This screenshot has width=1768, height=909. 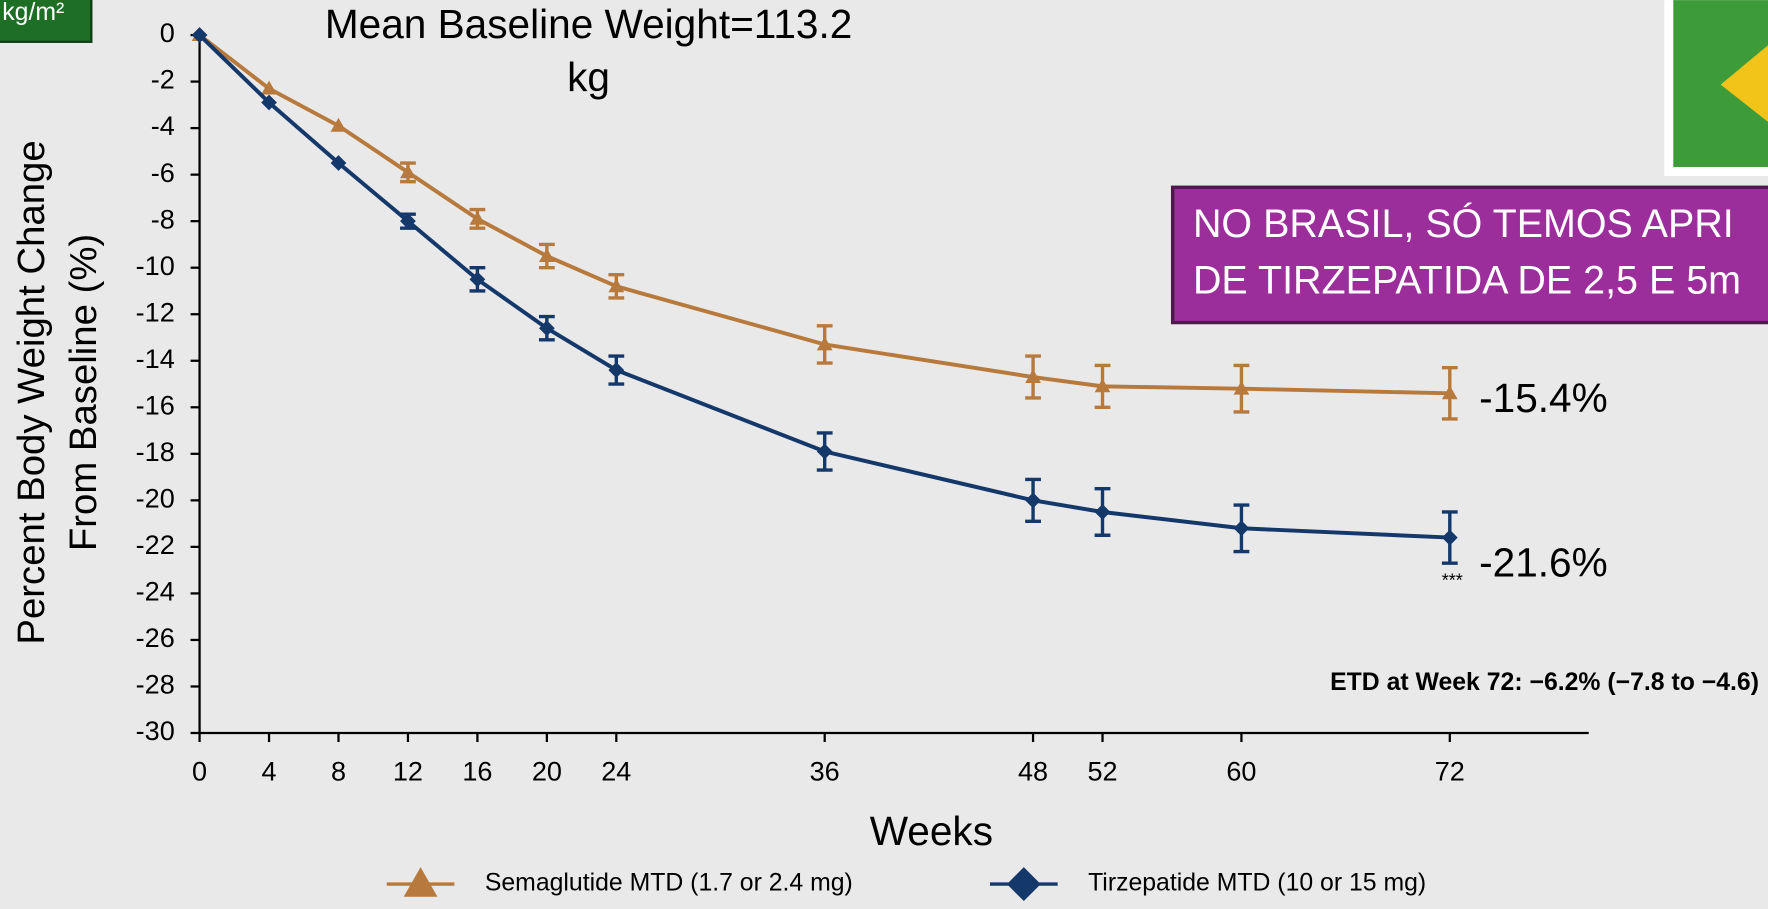 I want to click on y-tick-label: -18, so click(x=155, y=452).